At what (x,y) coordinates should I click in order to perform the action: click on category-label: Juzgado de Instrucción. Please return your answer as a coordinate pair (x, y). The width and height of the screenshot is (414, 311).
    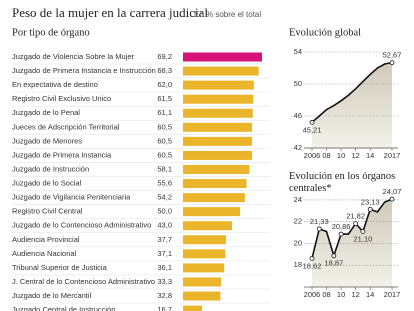
    Looking at the image, I should click on (50, 168).